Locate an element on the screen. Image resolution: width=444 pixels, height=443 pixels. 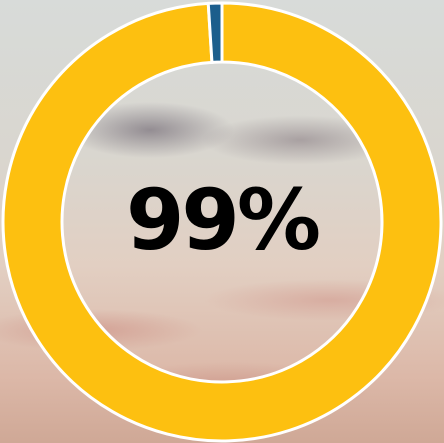
donut-segment is located at coordinates (215, 32).